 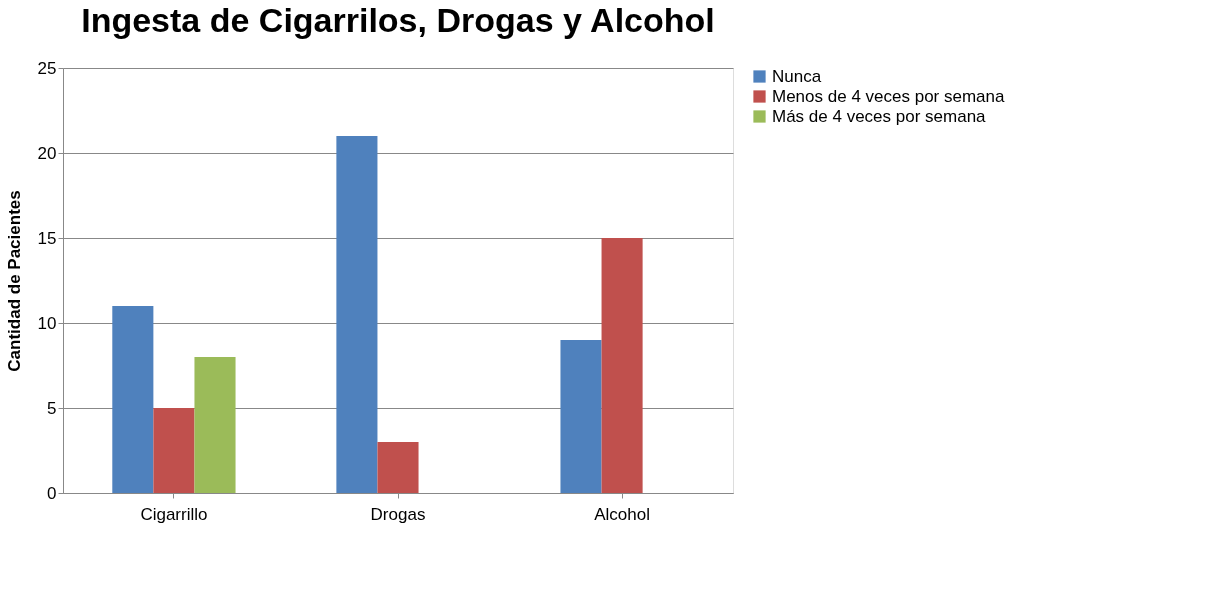 What do you see at coordinates (879, 116) in the screenshot?
I see `legend-label: Más de 4 veces por semana` at bounding box center [879, 116].